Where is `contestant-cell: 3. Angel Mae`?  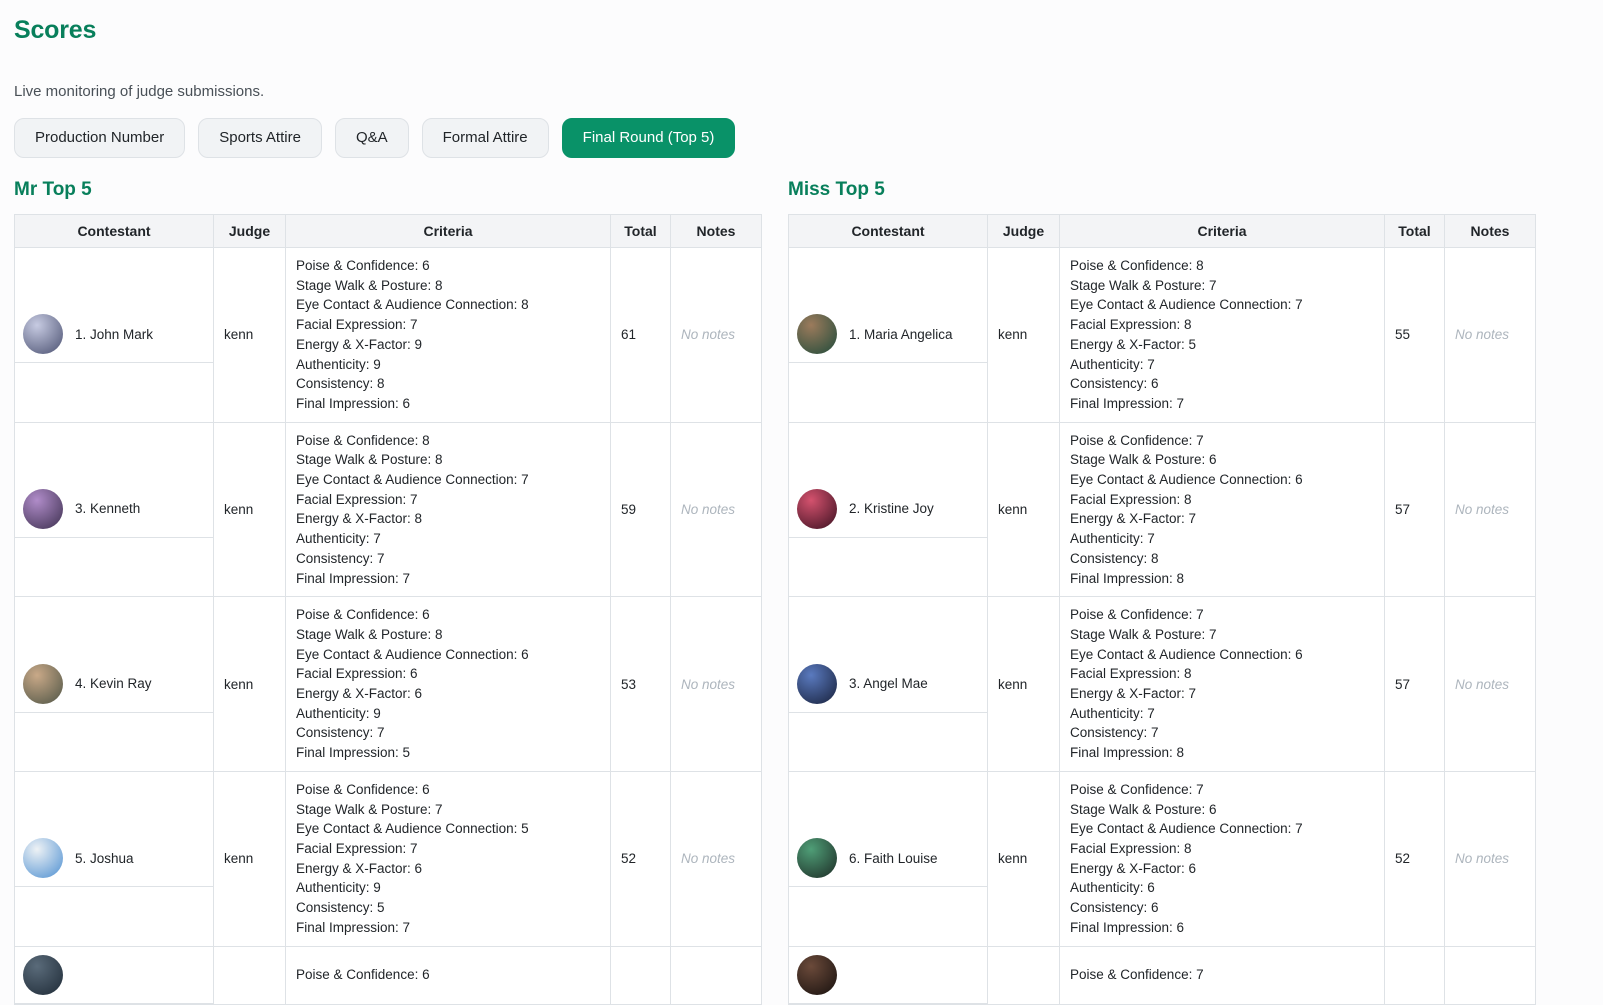
contestant-cell: 3. Angel Mae is located at coordinates (888, 684).